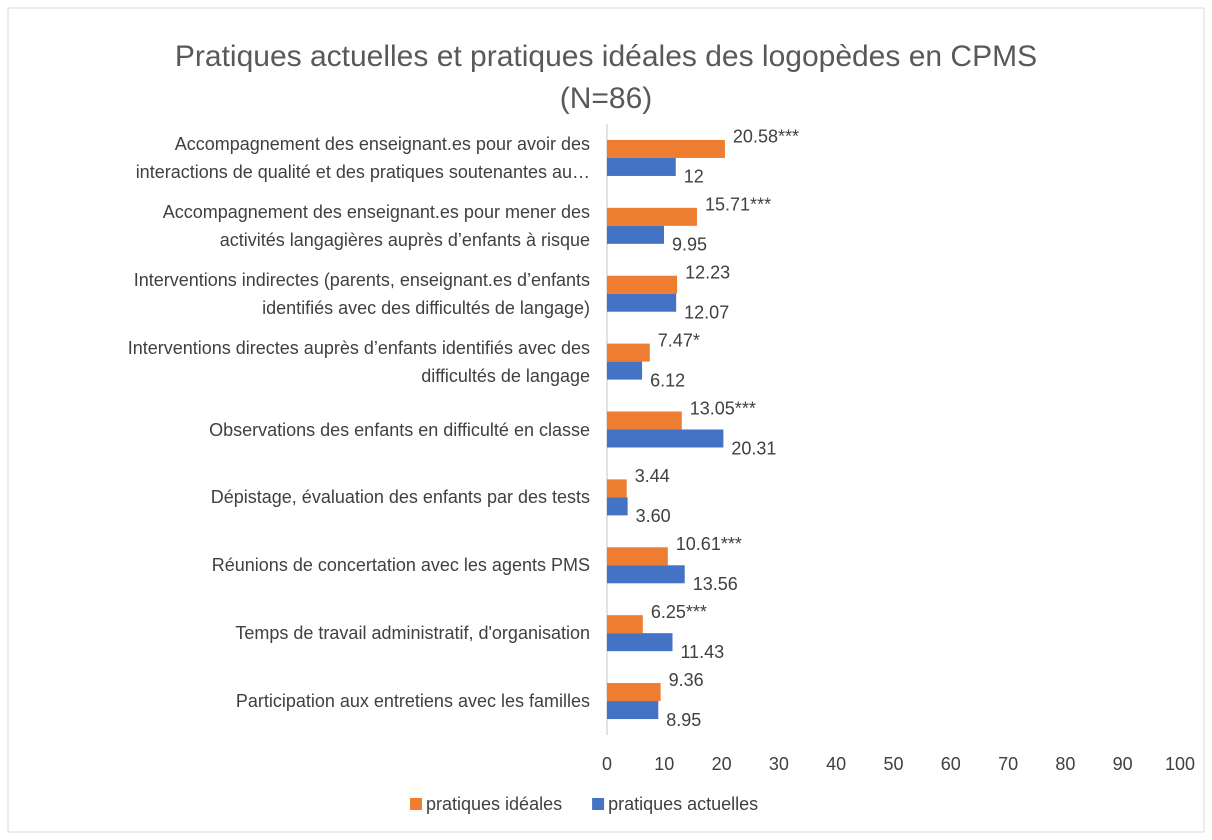  What do you see at coordinates (702, 652) in the screenshot?
I see `data-label: 11.43` at bounding box center [702, 652].